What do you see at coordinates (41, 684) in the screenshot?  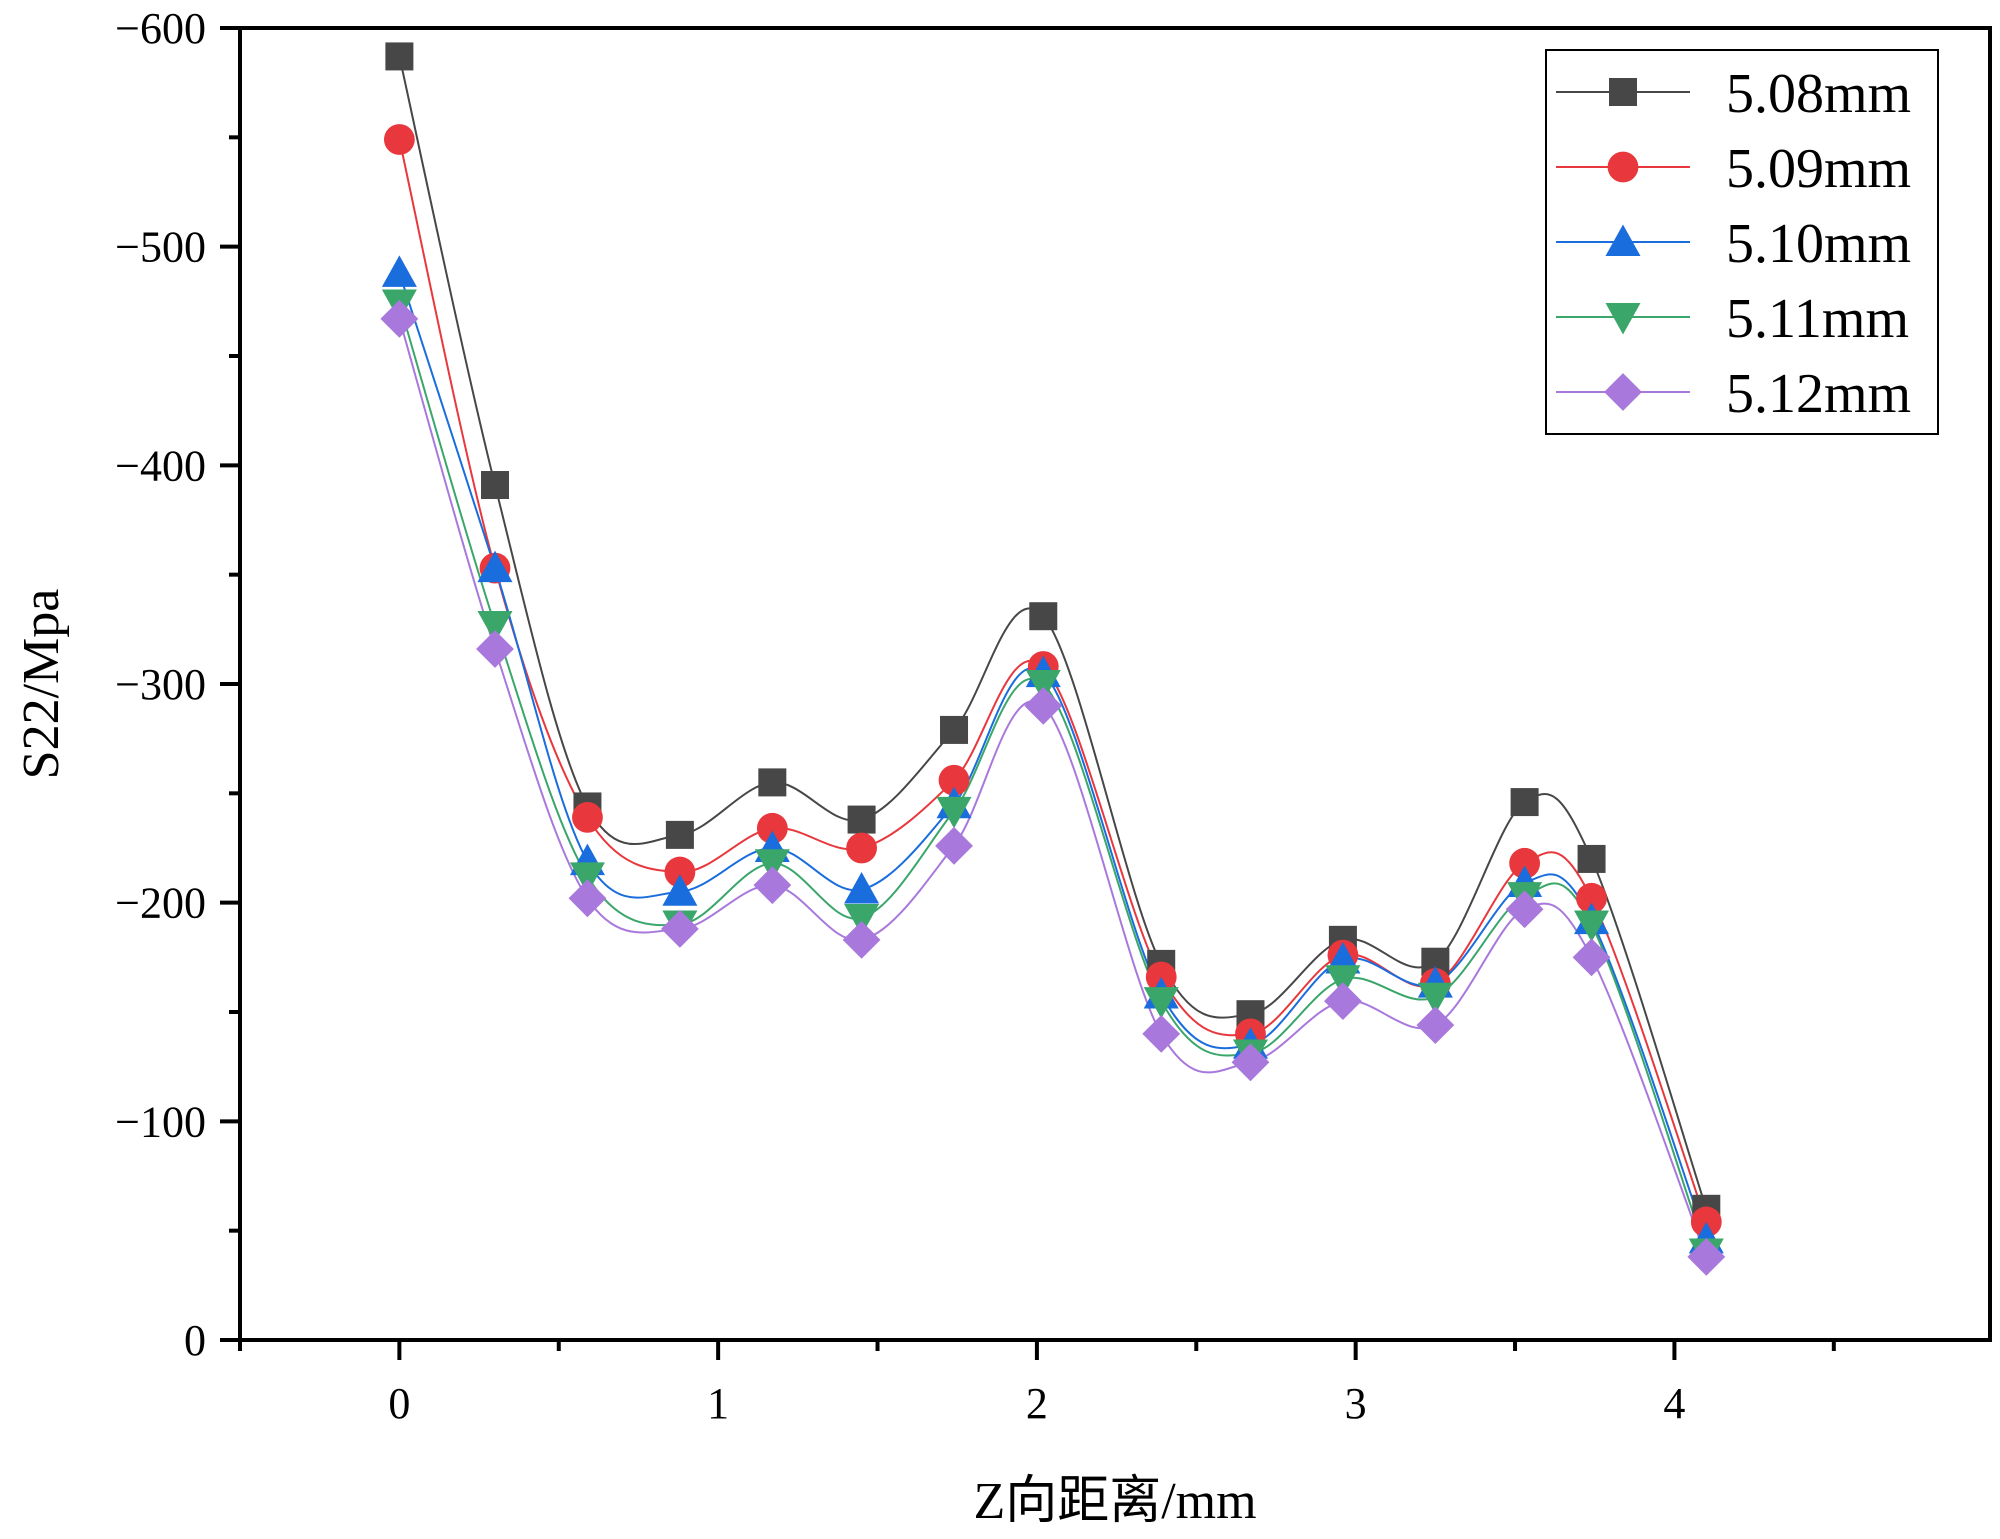 I see `y-axis-title: S22/Mpa` at bounding box center [41, 684].